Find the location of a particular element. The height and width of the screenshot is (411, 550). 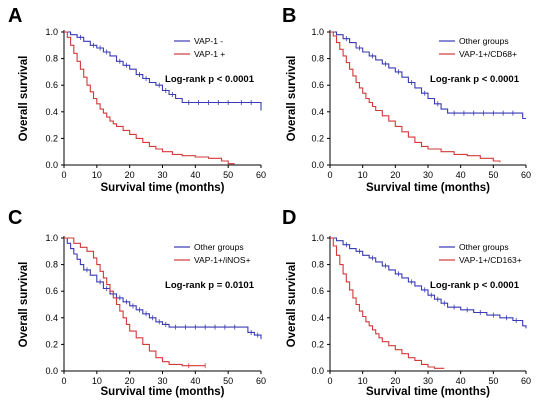

legend-label: VAP-1 + is located at coordinates (209, 54).